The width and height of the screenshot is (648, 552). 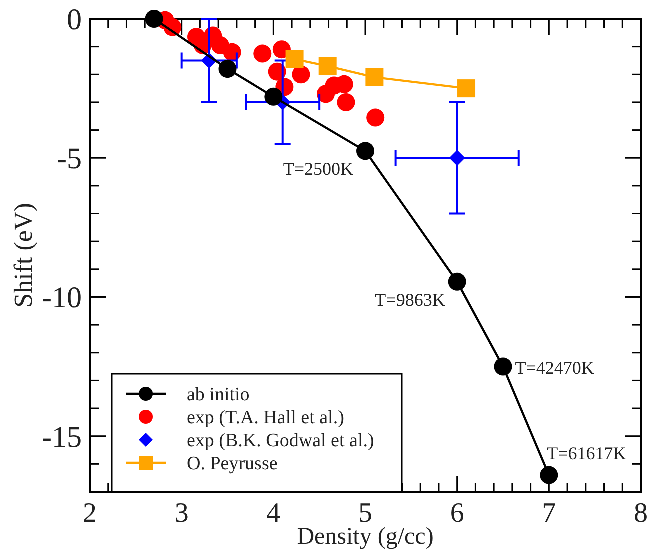 What do you see at coordinates (457, 513) in the screenshot?
I see `x-tick-label: 6` at bounding box center [457, 513].